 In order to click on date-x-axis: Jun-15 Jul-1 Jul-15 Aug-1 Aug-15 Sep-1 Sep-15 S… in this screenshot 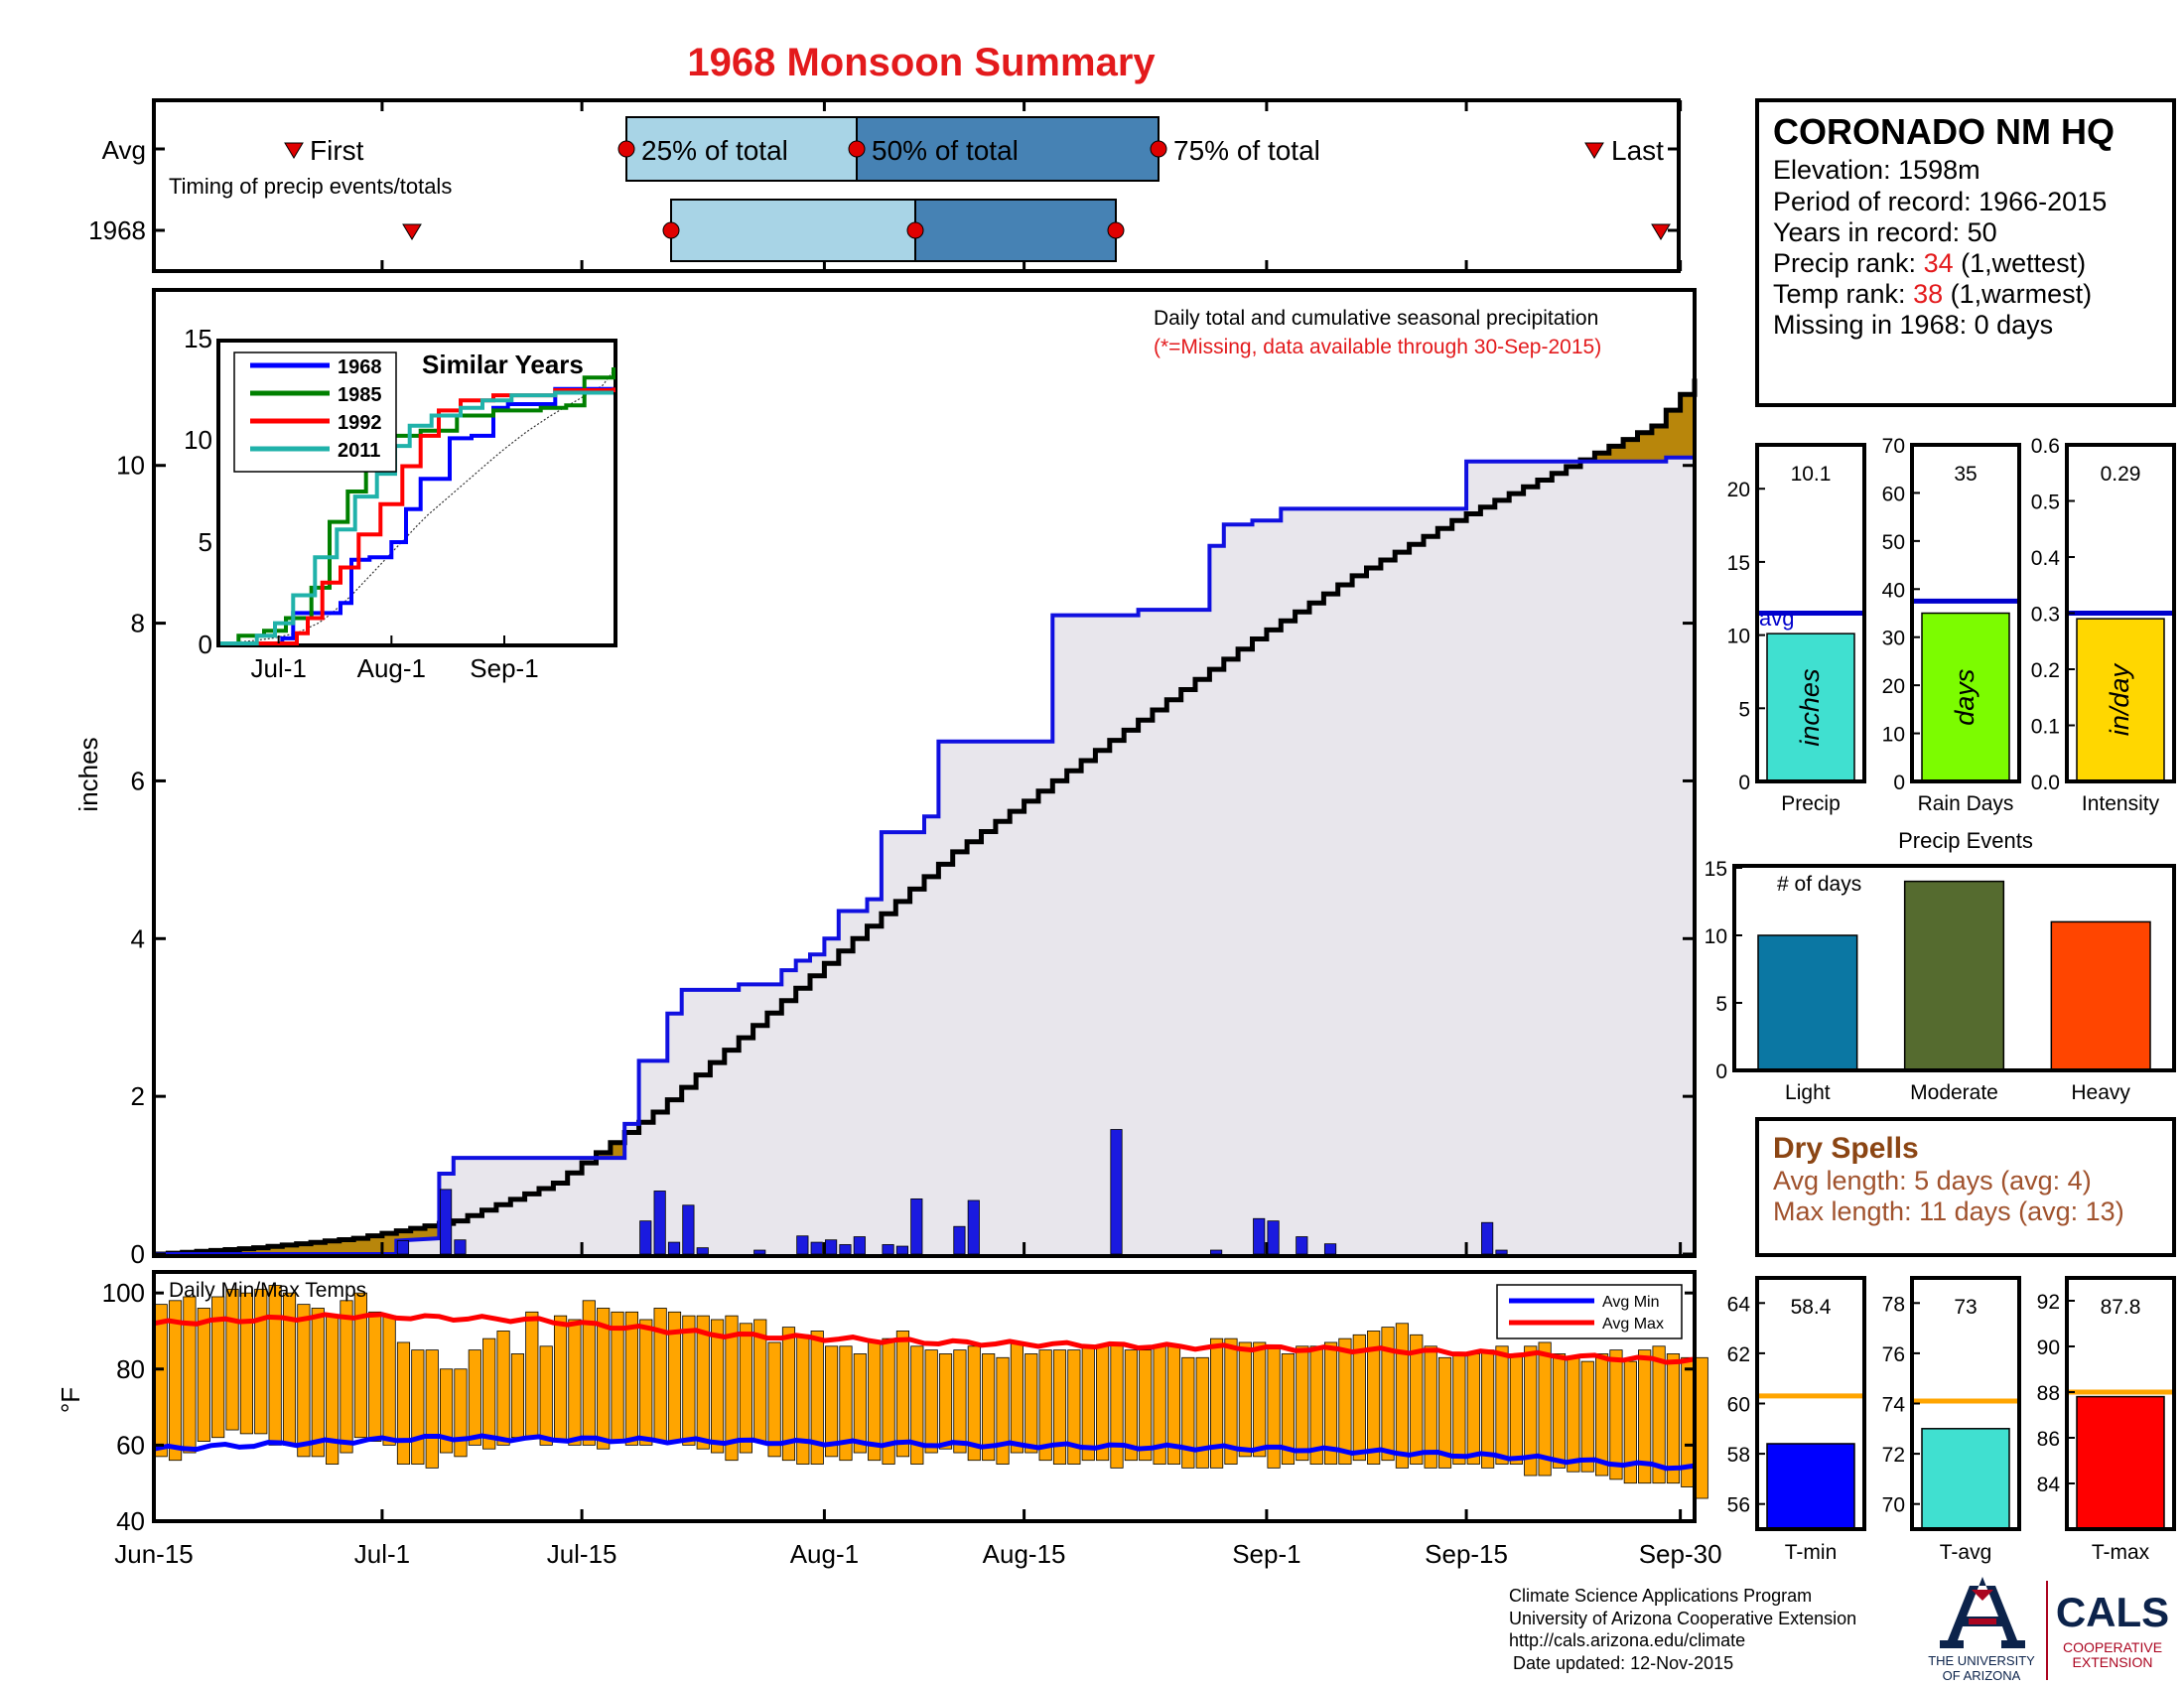, I will do `click(918, 1539)`.